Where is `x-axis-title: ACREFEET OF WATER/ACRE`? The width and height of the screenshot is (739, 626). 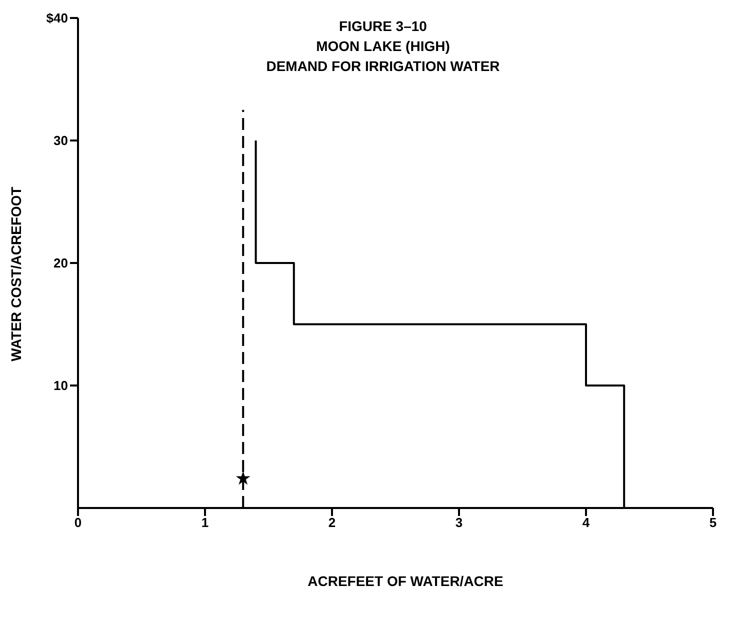
x-axis-title: ACREFEET OF WATER/ACRE is located at coordinates (405, 581).